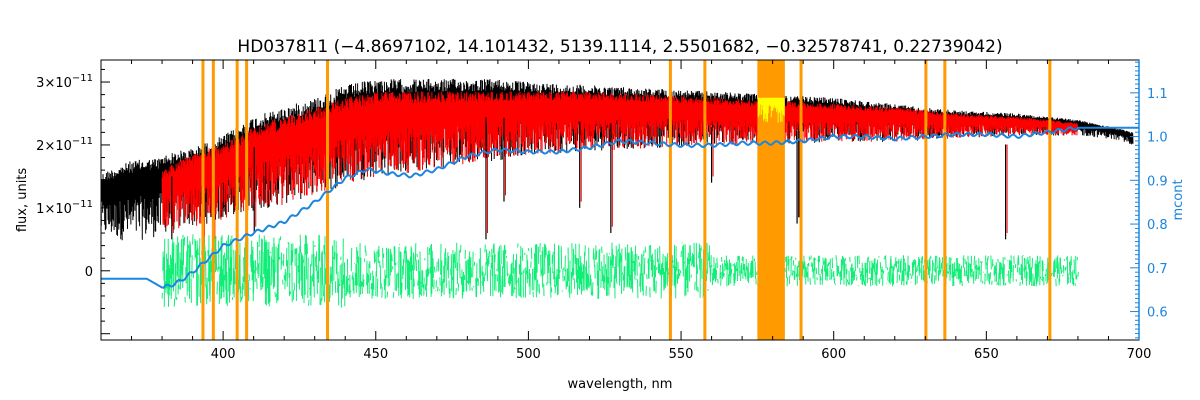 The width and height of the screenshot is (1200, 400). What do you see at coordinates (1157, 269) in the screenshot?
I see `right-tick-label: 0.7` at bounding box center [1157, 269].